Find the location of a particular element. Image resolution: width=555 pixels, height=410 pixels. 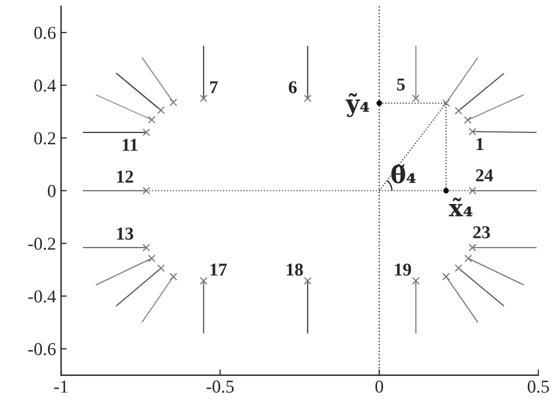

annotation: 19 is located at coordinates (403, 270).